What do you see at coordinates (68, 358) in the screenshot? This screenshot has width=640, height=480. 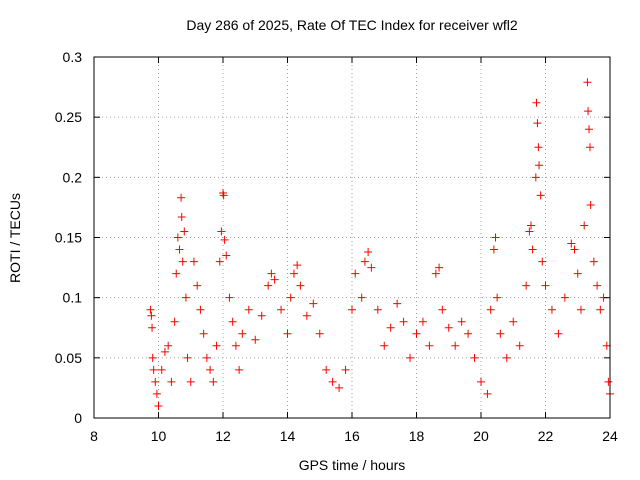 I see `y-tick-label: 0.05` at bounding box center [68, 358].